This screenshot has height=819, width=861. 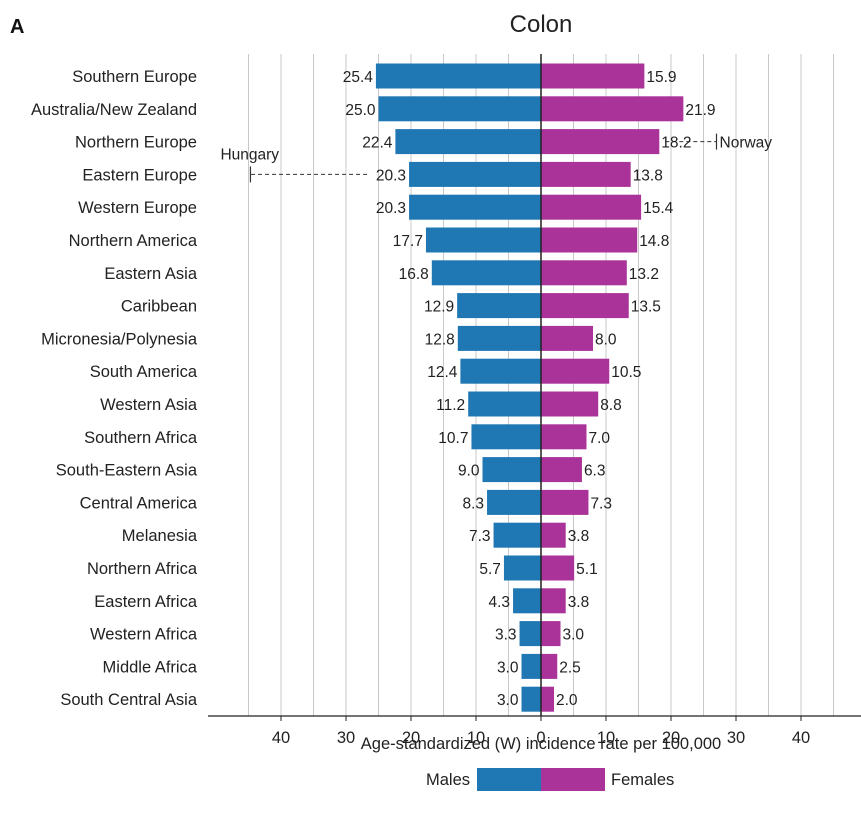 What do you see at coordinates (499, 602) in the screenshot?
I see `data-label-males: 4.3` at bounding box center [499, 602].